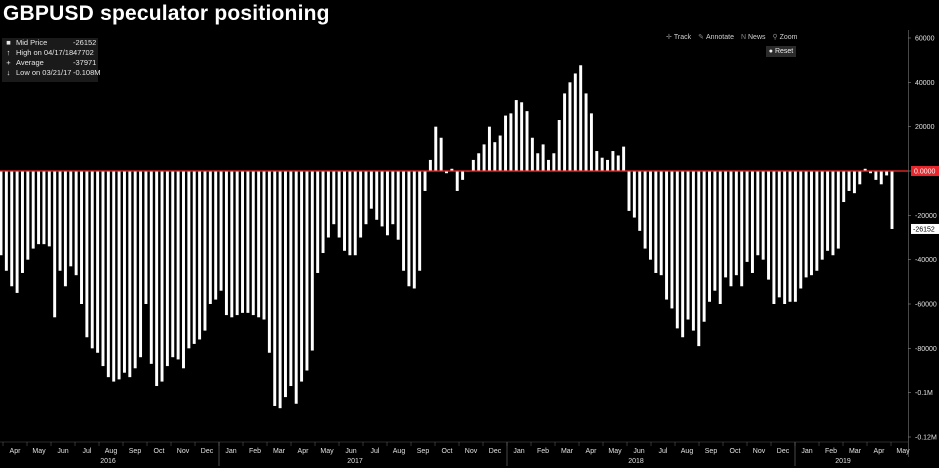 This screenshot has height=468, width=939. I want to click on reset-icon: ●, so click(770, 51).